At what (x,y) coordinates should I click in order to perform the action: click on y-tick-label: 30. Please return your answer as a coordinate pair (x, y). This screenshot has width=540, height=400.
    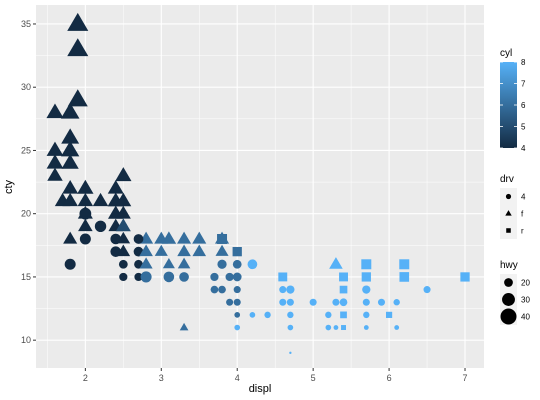
    Looking at the image, I should click on (26, 87).